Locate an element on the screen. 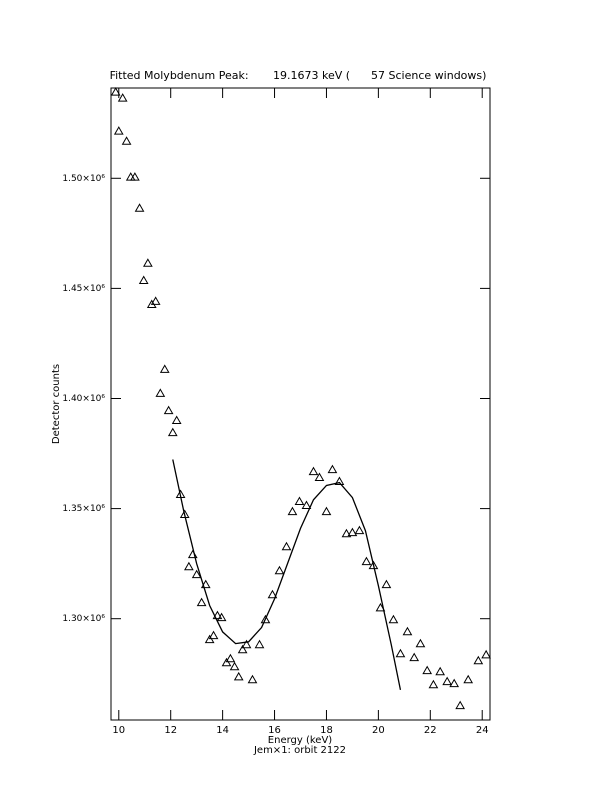 The width and height of the screenshot is (612, 792). y-tick-label: 1.45×10⁶ is located at coordinates (83, 289).